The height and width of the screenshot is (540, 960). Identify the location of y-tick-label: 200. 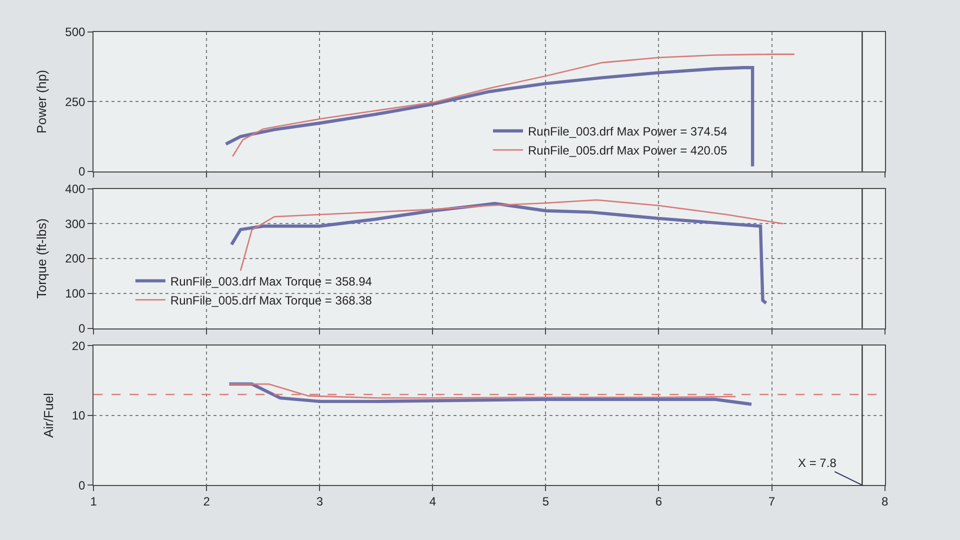
(75, 259).